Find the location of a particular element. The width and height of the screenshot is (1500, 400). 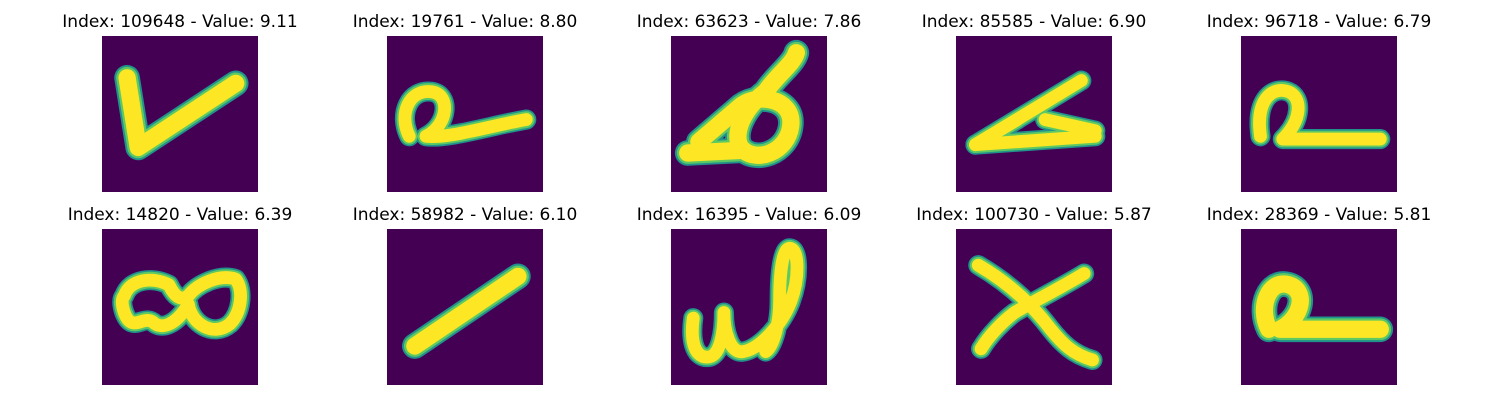

panel-2: Index: 19761 - Value: 8.80 is located at coordinates (465, 104).